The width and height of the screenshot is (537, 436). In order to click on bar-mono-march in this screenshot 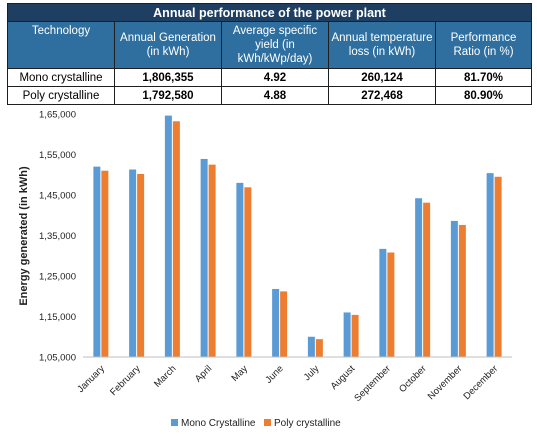, I will do `click(168, 236)`.